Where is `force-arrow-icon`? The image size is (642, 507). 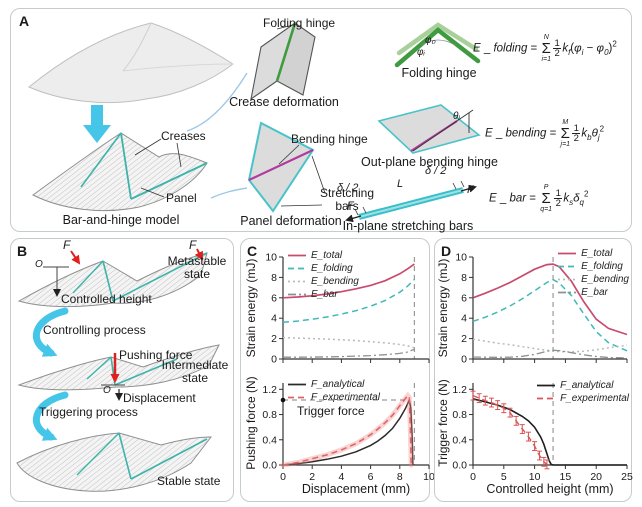 force-arrow-icon is located at coordinates (75, 257).